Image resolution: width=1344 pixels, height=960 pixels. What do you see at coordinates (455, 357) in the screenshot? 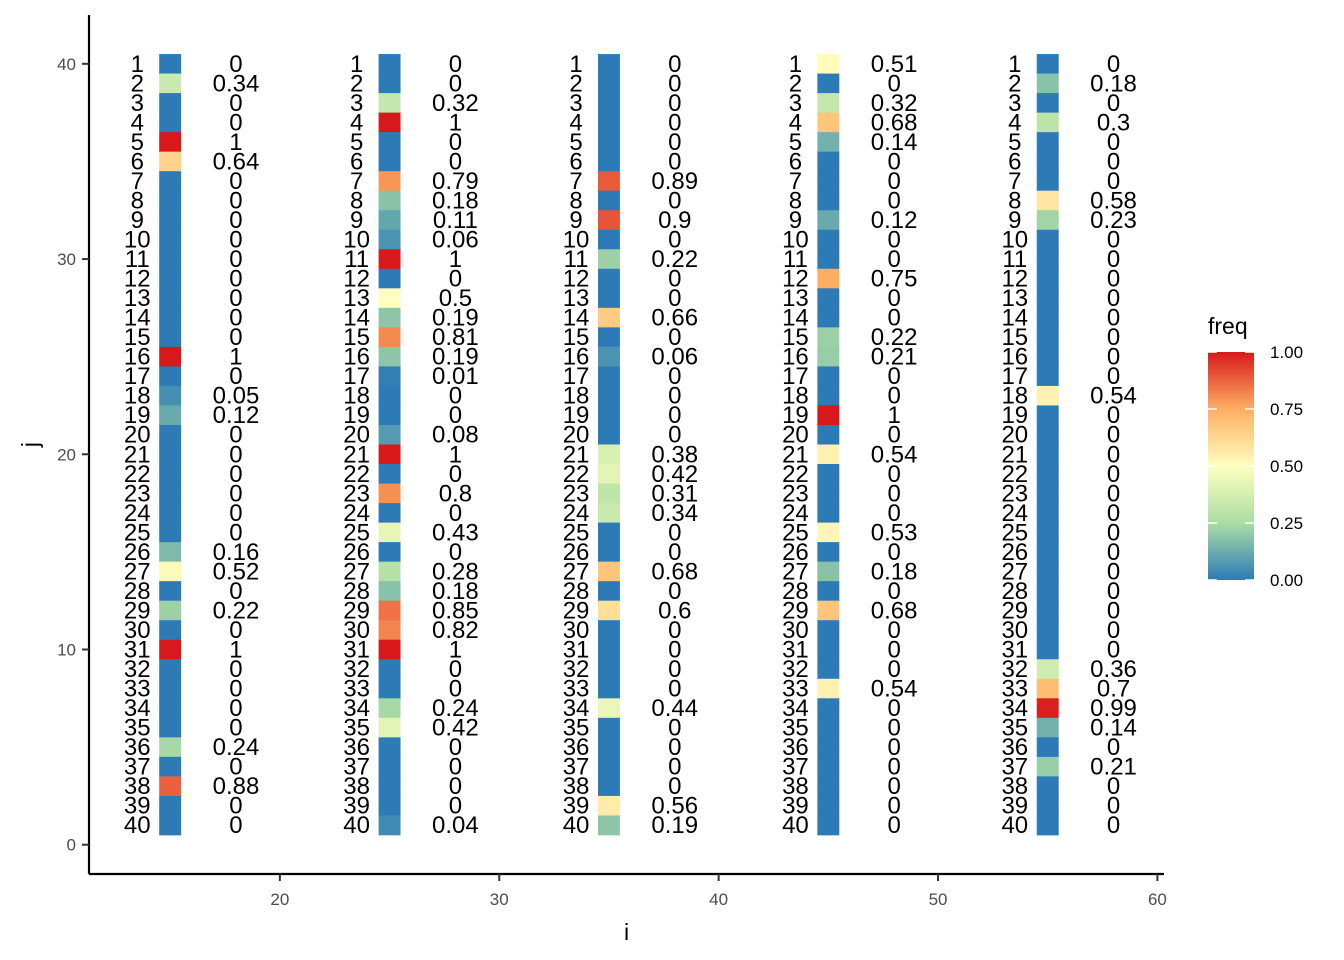
I see `freq-value-label: 0.19` at bounding box center [455, 357].